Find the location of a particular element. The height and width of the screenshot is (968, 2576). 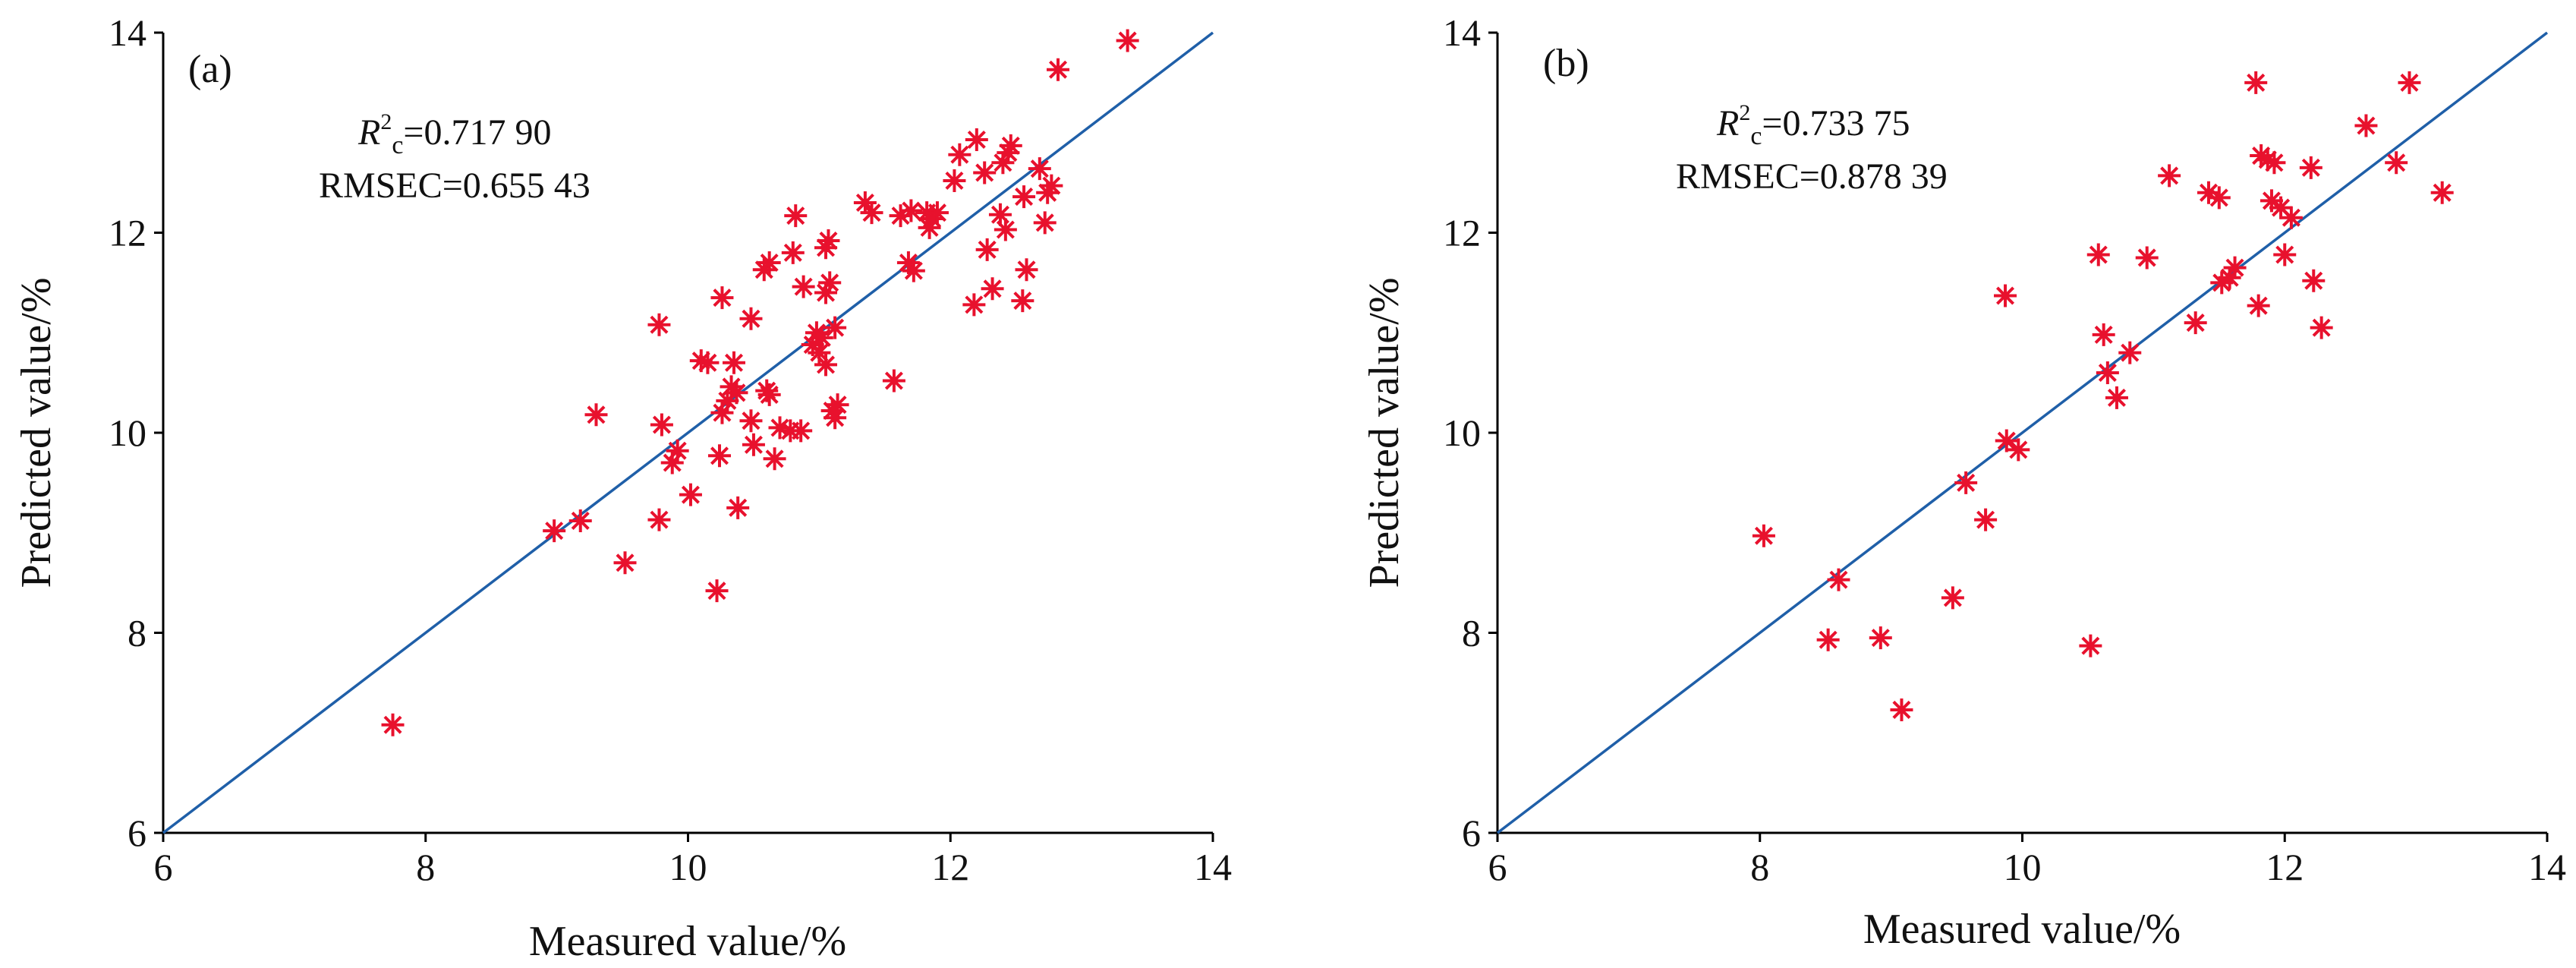

y-tick-label: 6 is located at coordinates (1471, 833).